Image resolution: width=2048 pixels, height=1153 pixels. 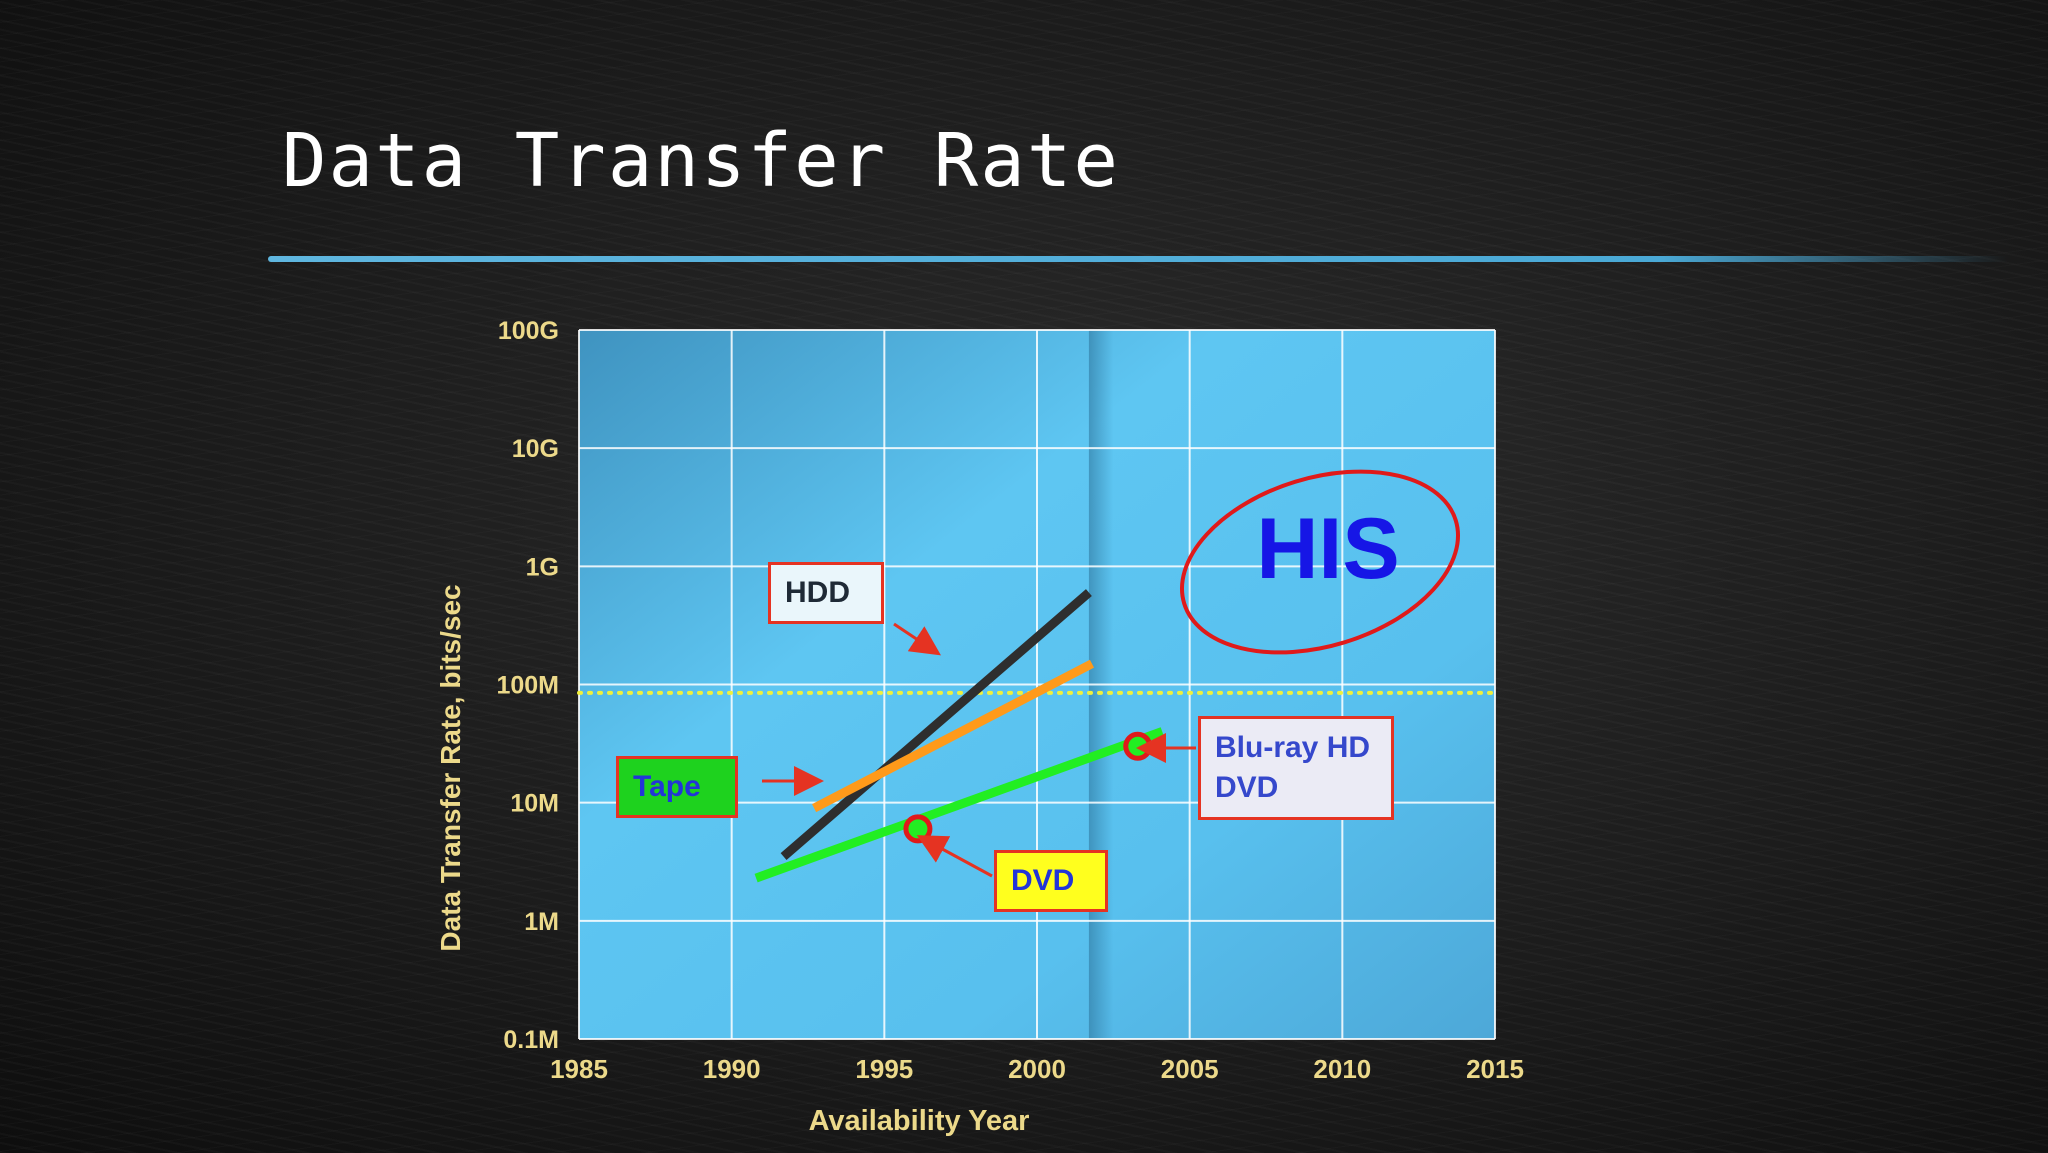 I want to click on marker-dvd, so click(x=918, y=829).